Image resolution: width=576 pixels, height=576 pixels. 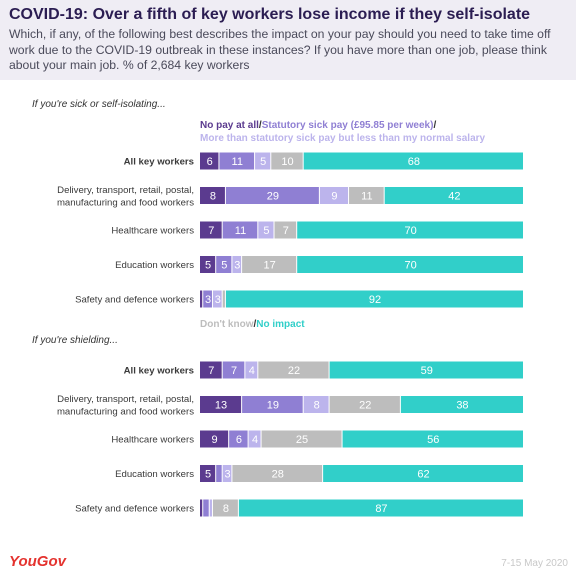 I want to click on data-label: 56, so click(x=433, y=440).